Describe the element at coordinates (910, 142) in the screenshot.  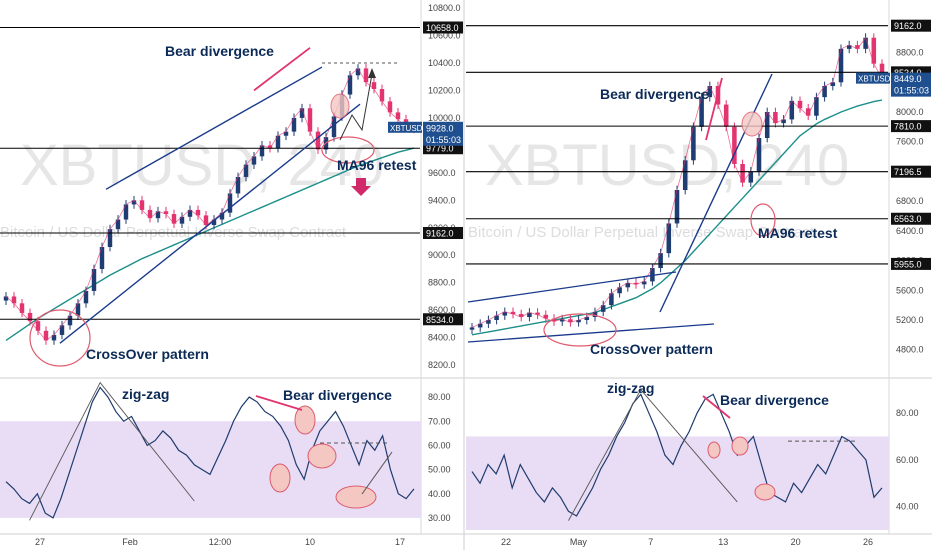
I see `right-price-tick-label: 7600.0` at that location.